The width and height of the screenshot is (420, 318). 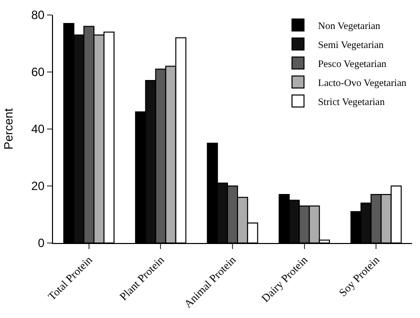 What do you see at coordinates (349, 26) in the screenshot?
I see `legend-label: Non Vegetarian` at bounding box center [349, 26].